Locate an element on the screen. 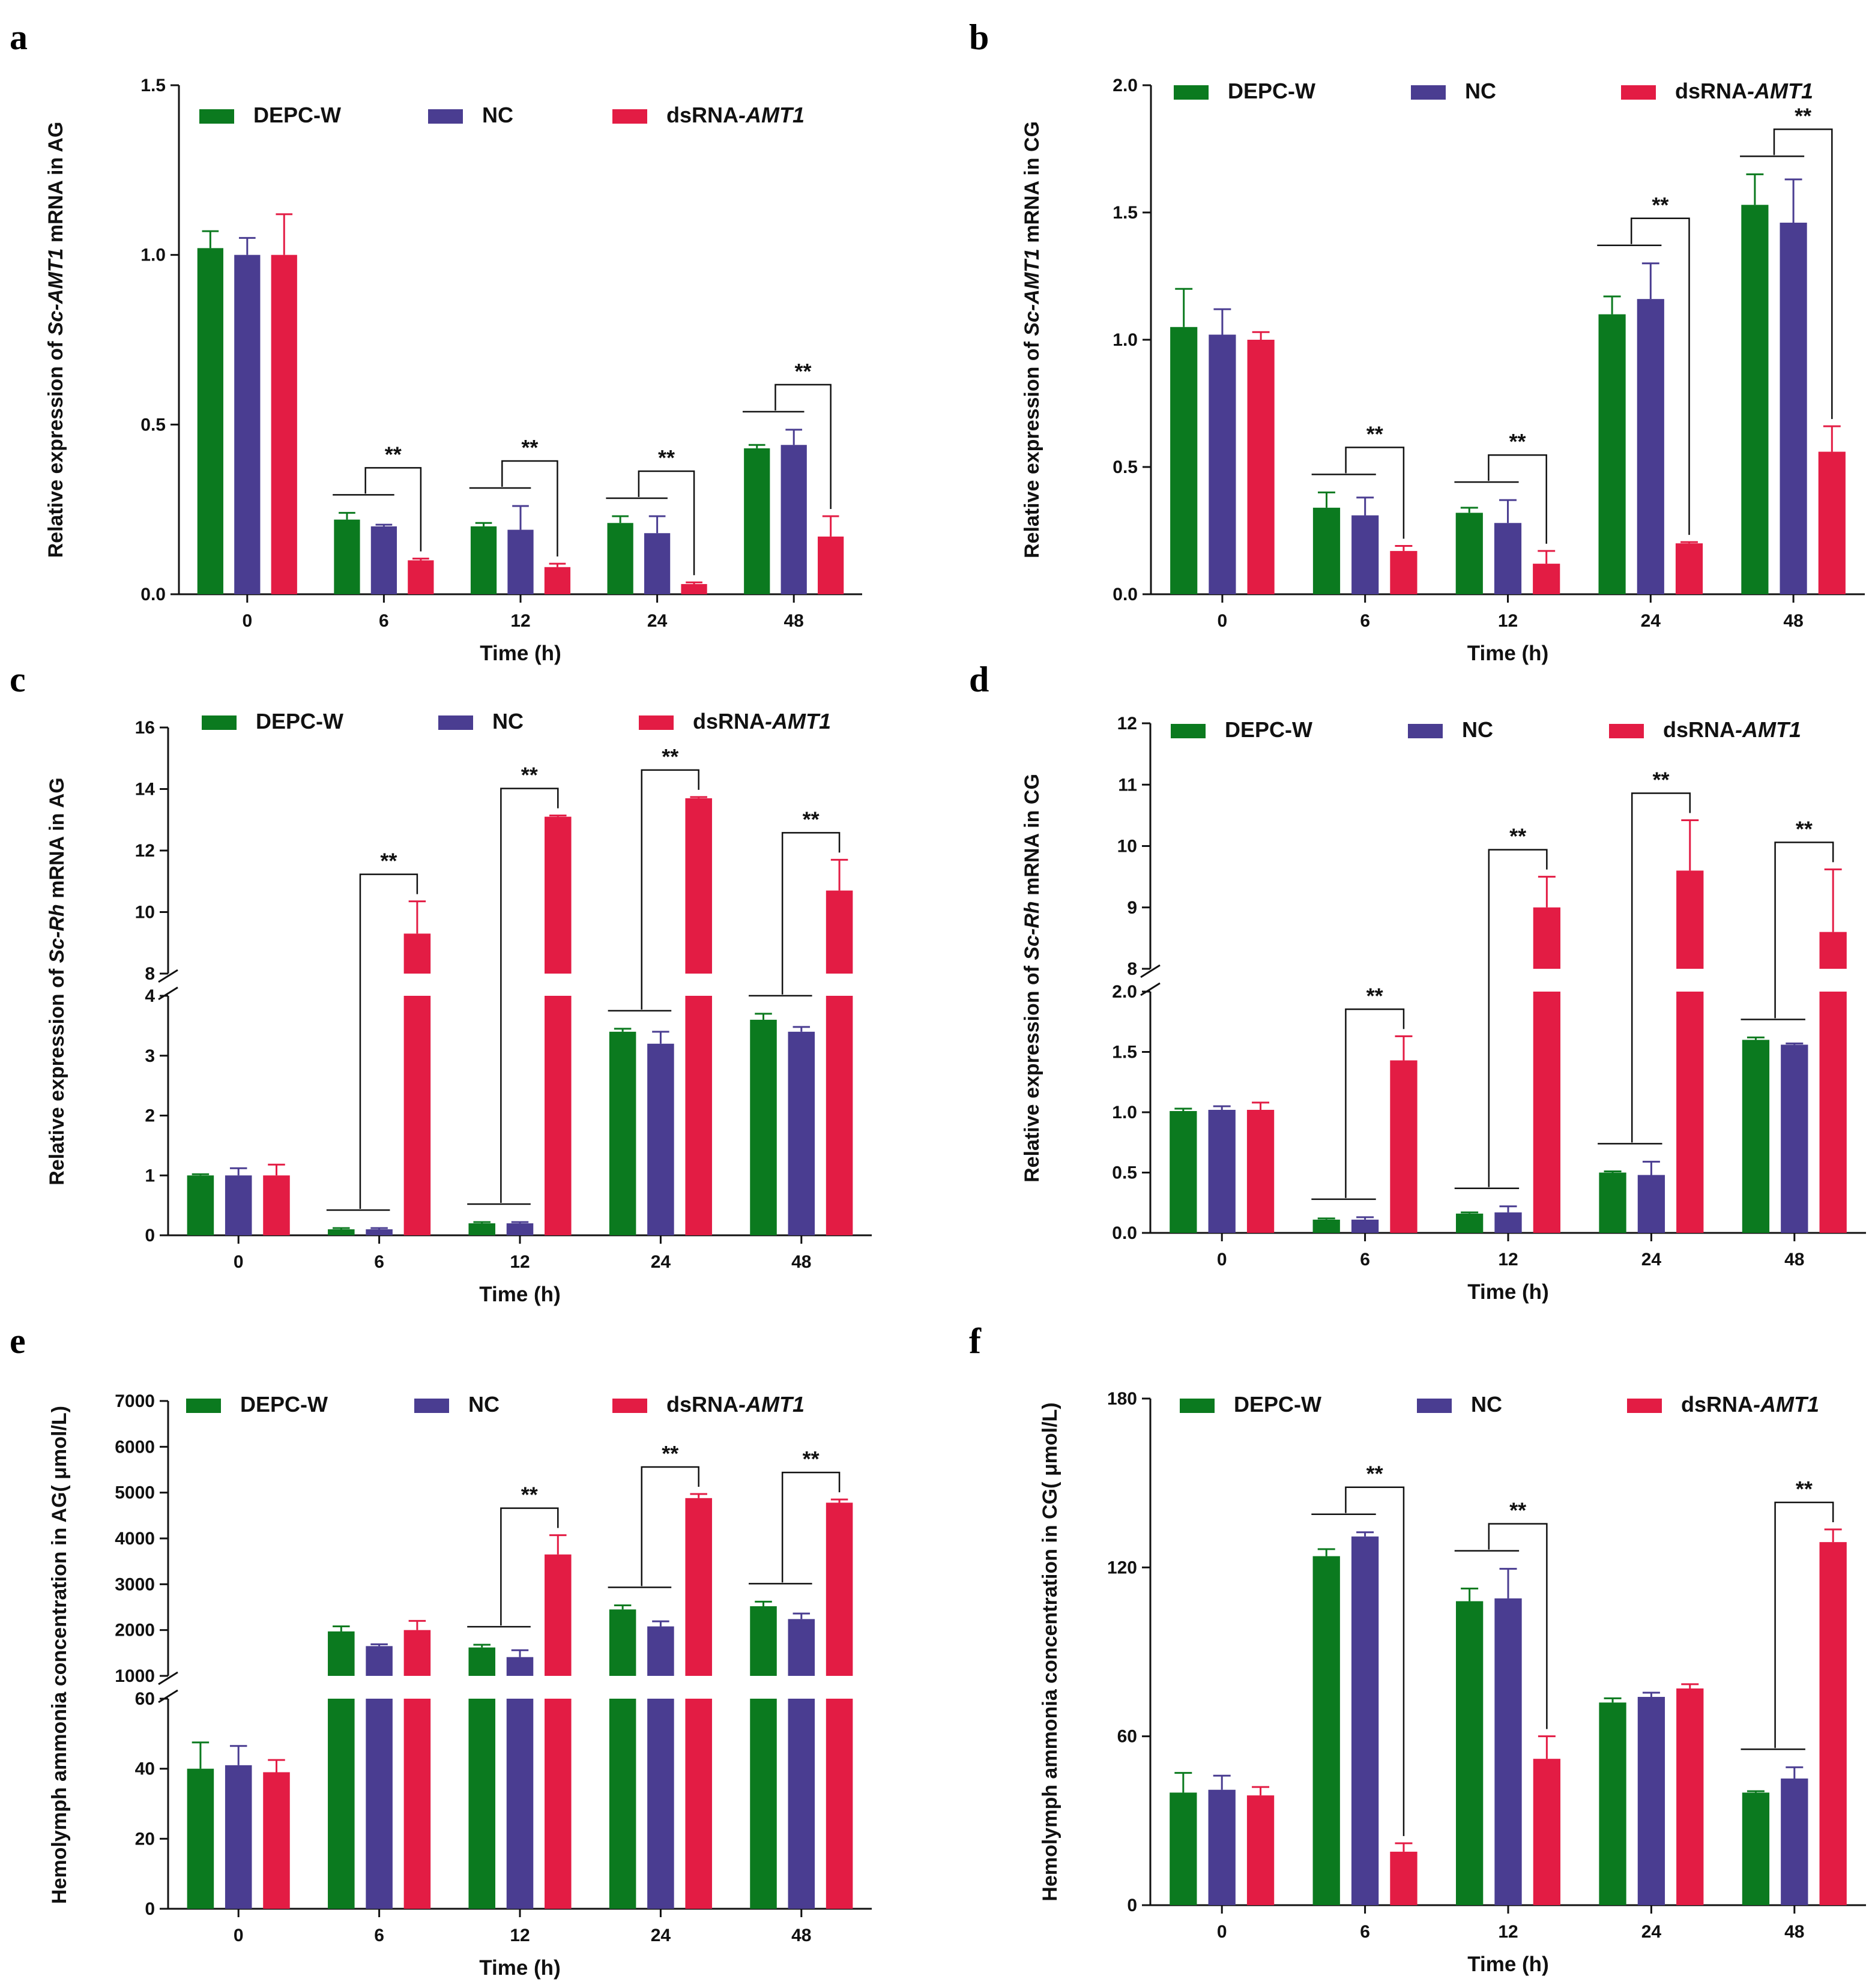 This screenshot has width=1875, height=1988. y-tick-label: 0 is located at coordinates (150, 1909).